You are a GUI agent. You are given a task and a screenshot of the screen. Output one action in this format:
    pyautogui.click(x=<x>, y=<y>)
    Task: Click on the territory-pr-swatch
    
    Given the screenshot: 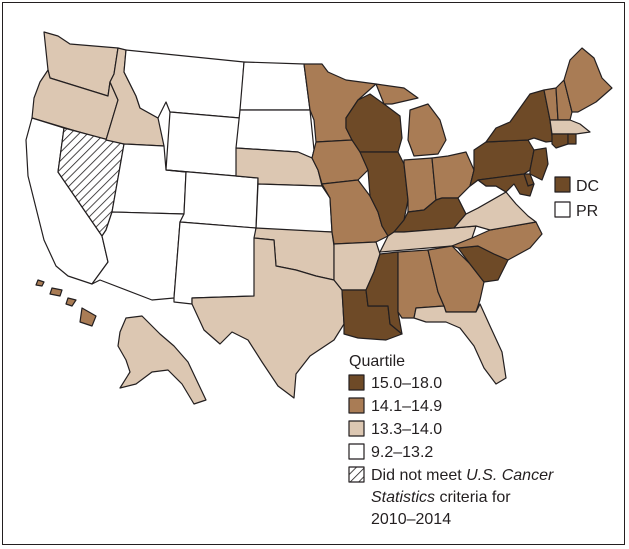 What is the action you would take?
    pyautogui.click(x=562, y=209)
    